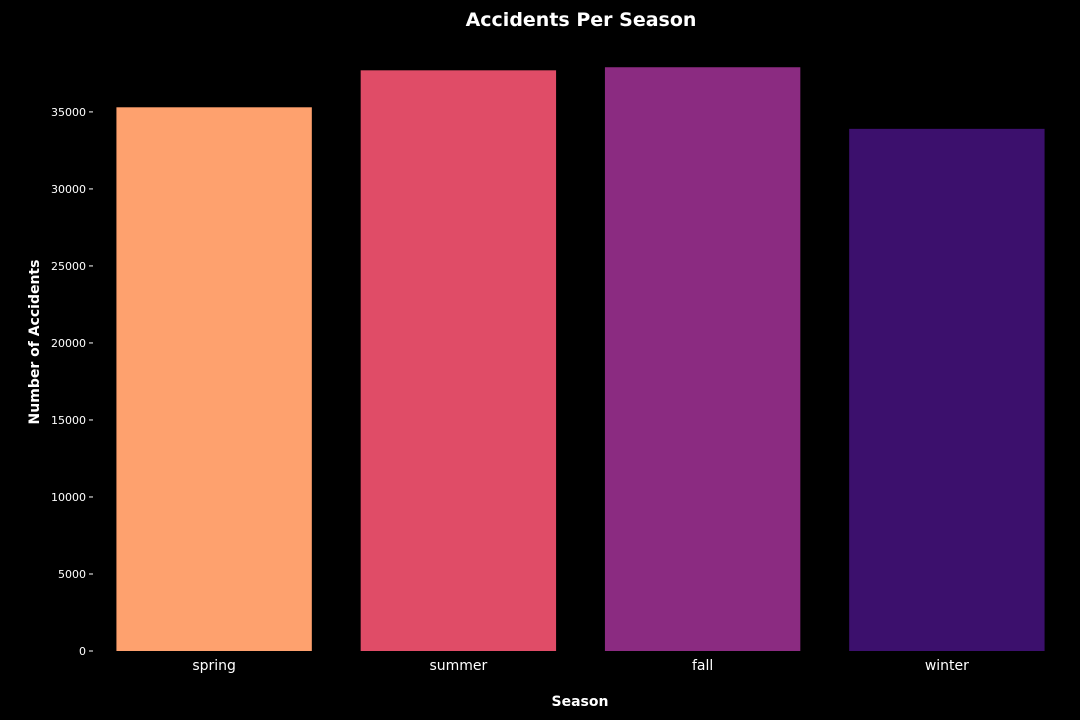 This screenshot has width=1080, height=720. I want to click on y-tick-label: 0, so click(82, 651).